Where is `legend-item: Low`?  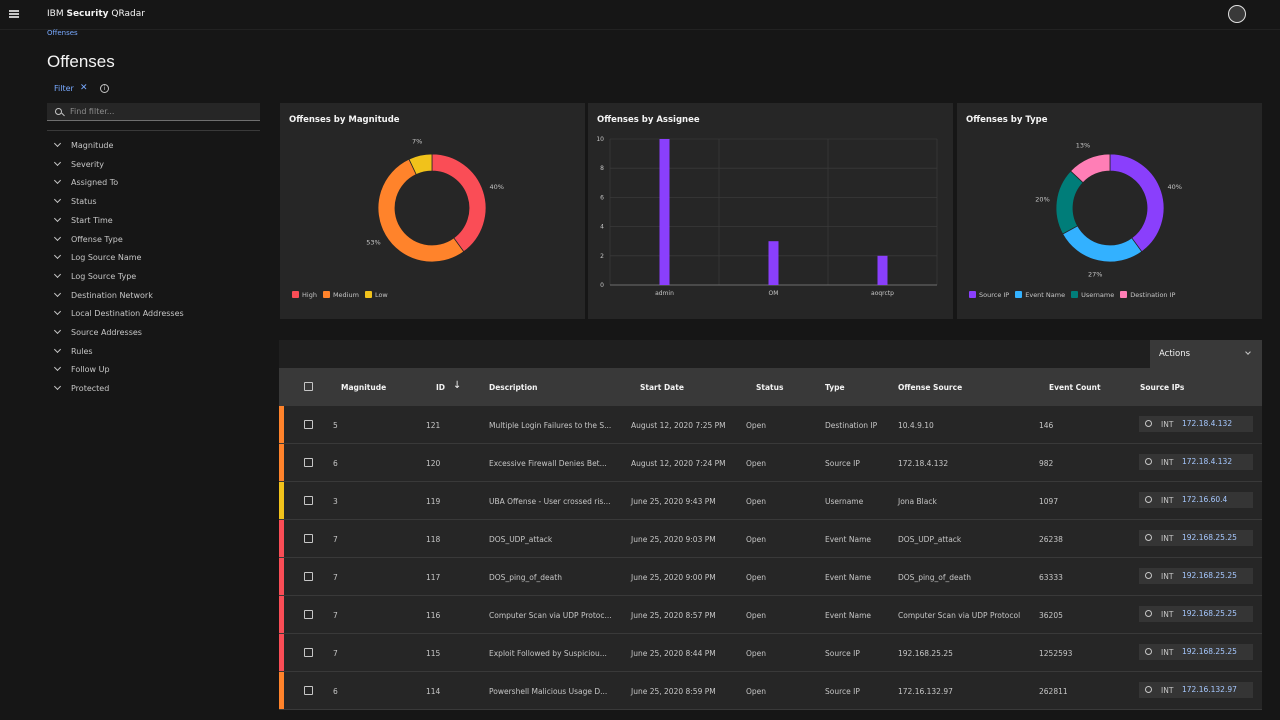
legend-item: Low is located at coordinates (376, 295).